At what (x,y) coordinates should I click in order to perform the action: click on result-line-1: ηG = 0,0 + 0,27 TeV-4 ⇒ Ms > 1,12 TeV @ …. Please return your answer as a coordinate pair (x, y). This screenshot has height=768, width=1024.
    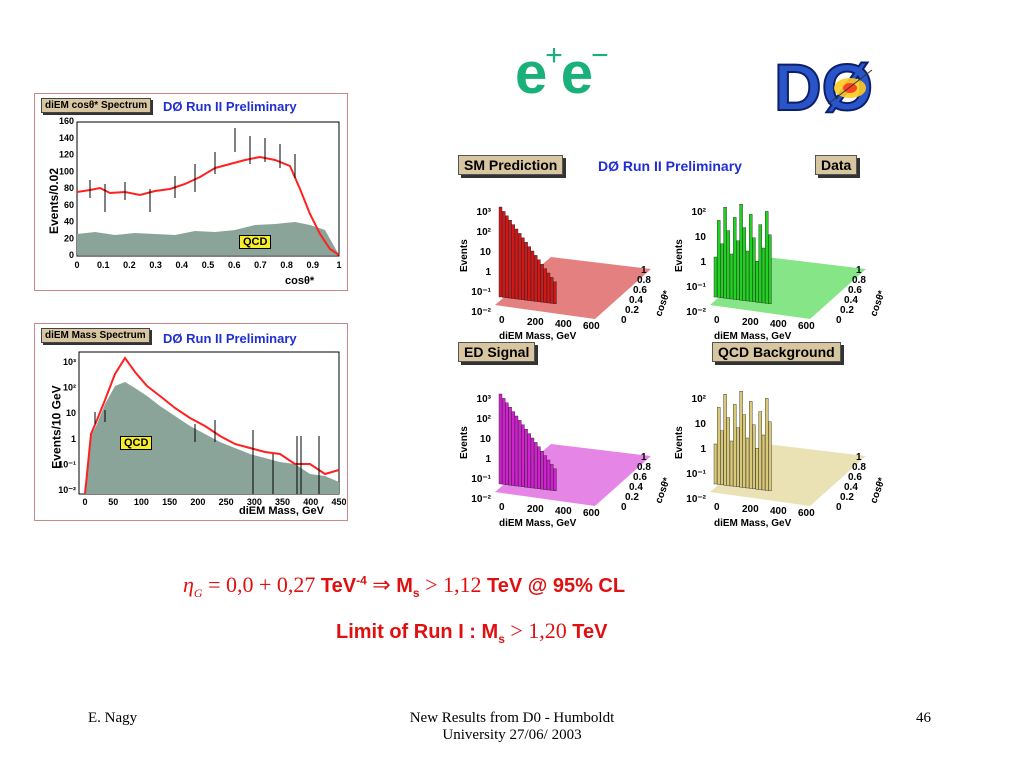
    Looking at the image, I should click on (404, 586).